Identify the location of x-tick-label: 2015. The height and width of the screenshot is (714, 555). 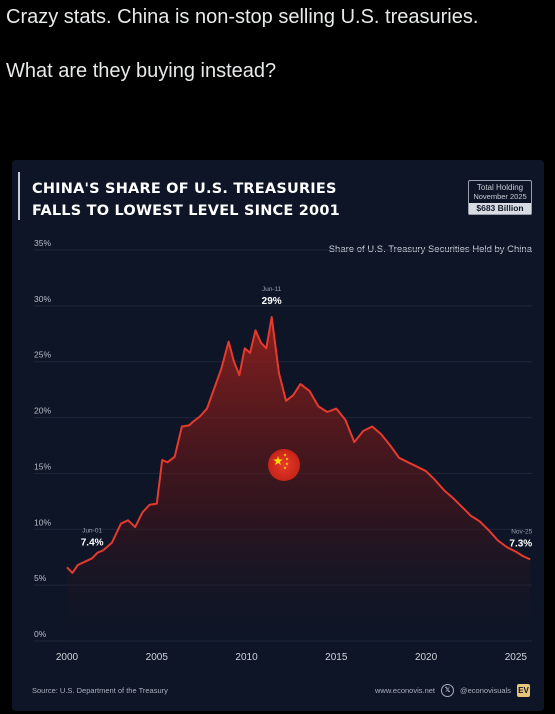
(336, 657).